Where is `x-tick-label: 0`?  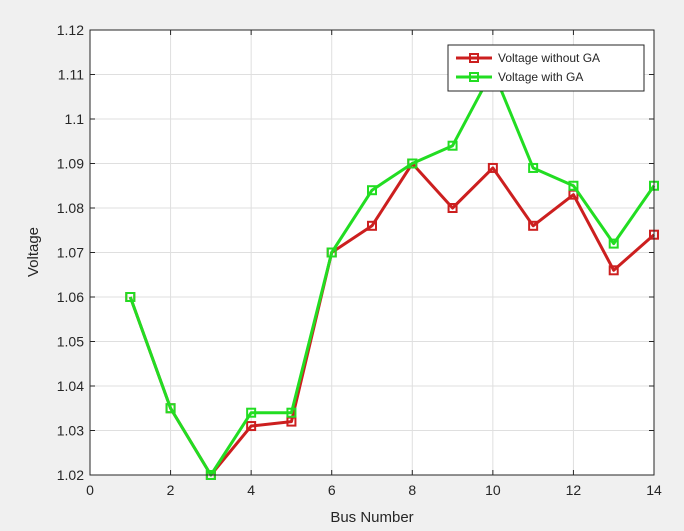 x-tick-label: 0 is located at coordinates (90, 490).